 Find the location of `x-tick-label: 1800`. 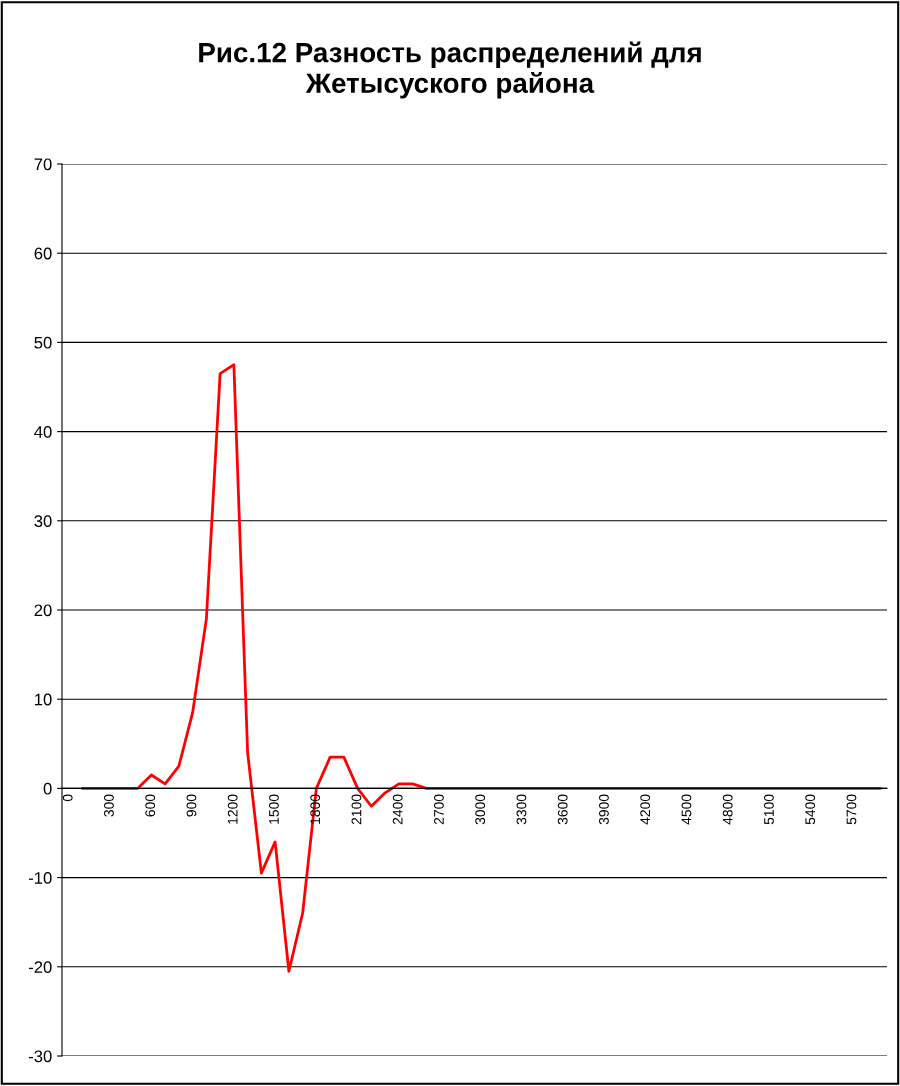

x-tick-label: 1800 is located at coordinates (315, 809).